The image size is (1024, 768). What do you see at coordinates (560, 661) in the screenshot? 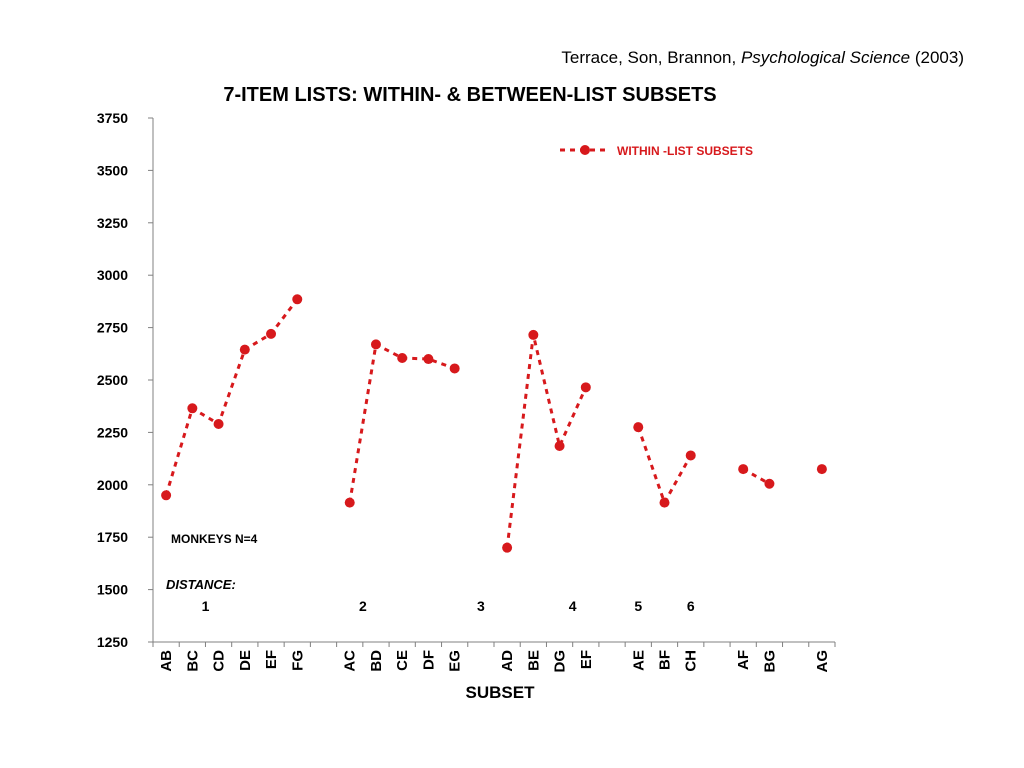
I see `x-tick-label: DG` at bounding box center [560, 661].